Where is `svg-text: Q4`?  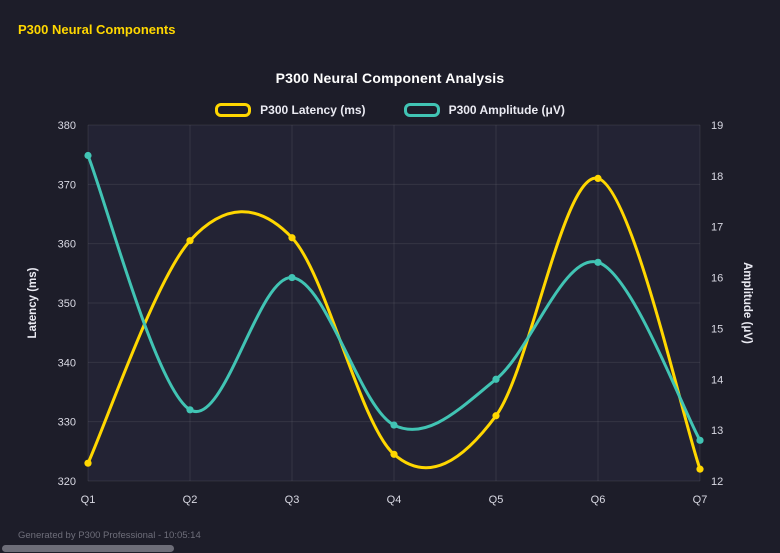 svg-text: Q4 is located at coordinates (394, 500).